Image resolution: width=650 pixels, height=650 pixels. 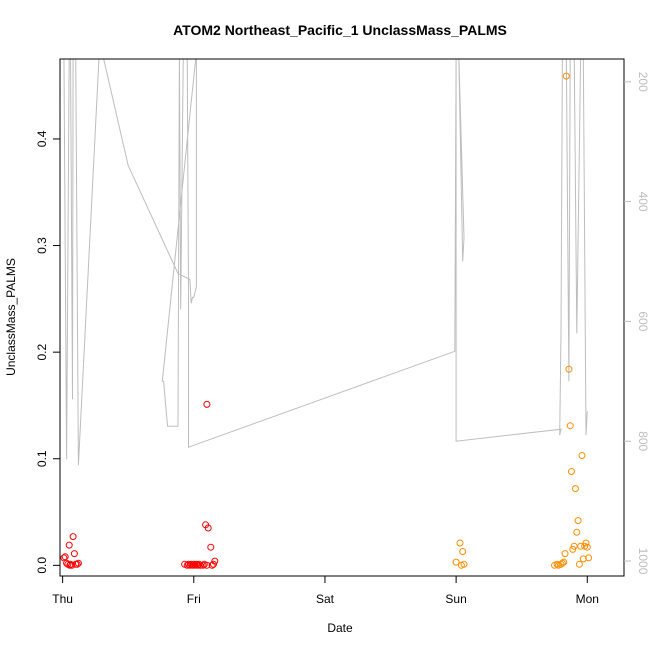 What do you see at coordinates (42, 138) in the screenshot?
I see `y-tick-label: 0.4` at bounding box center [42, 138].